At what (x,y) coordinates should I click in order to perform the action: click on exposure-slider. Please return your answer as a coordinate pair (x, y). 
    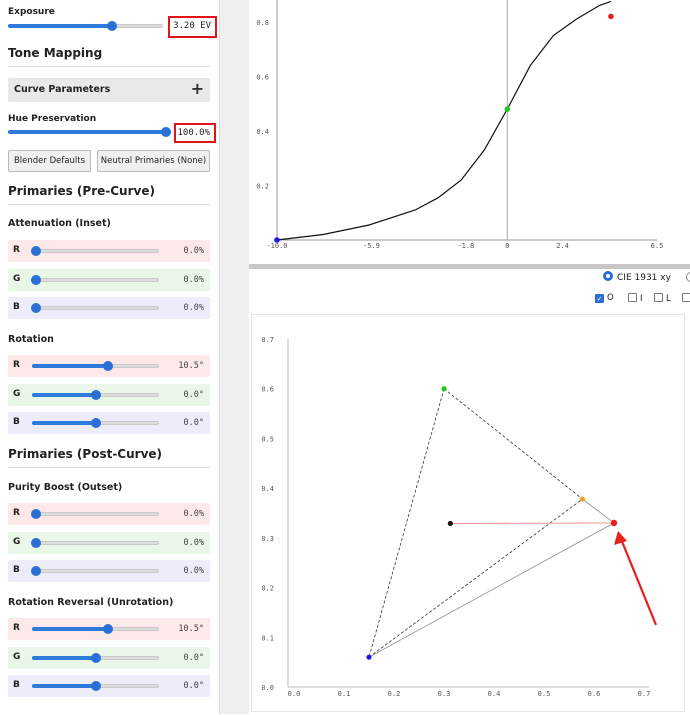
    Looking at the image, I should click on (85, 26).